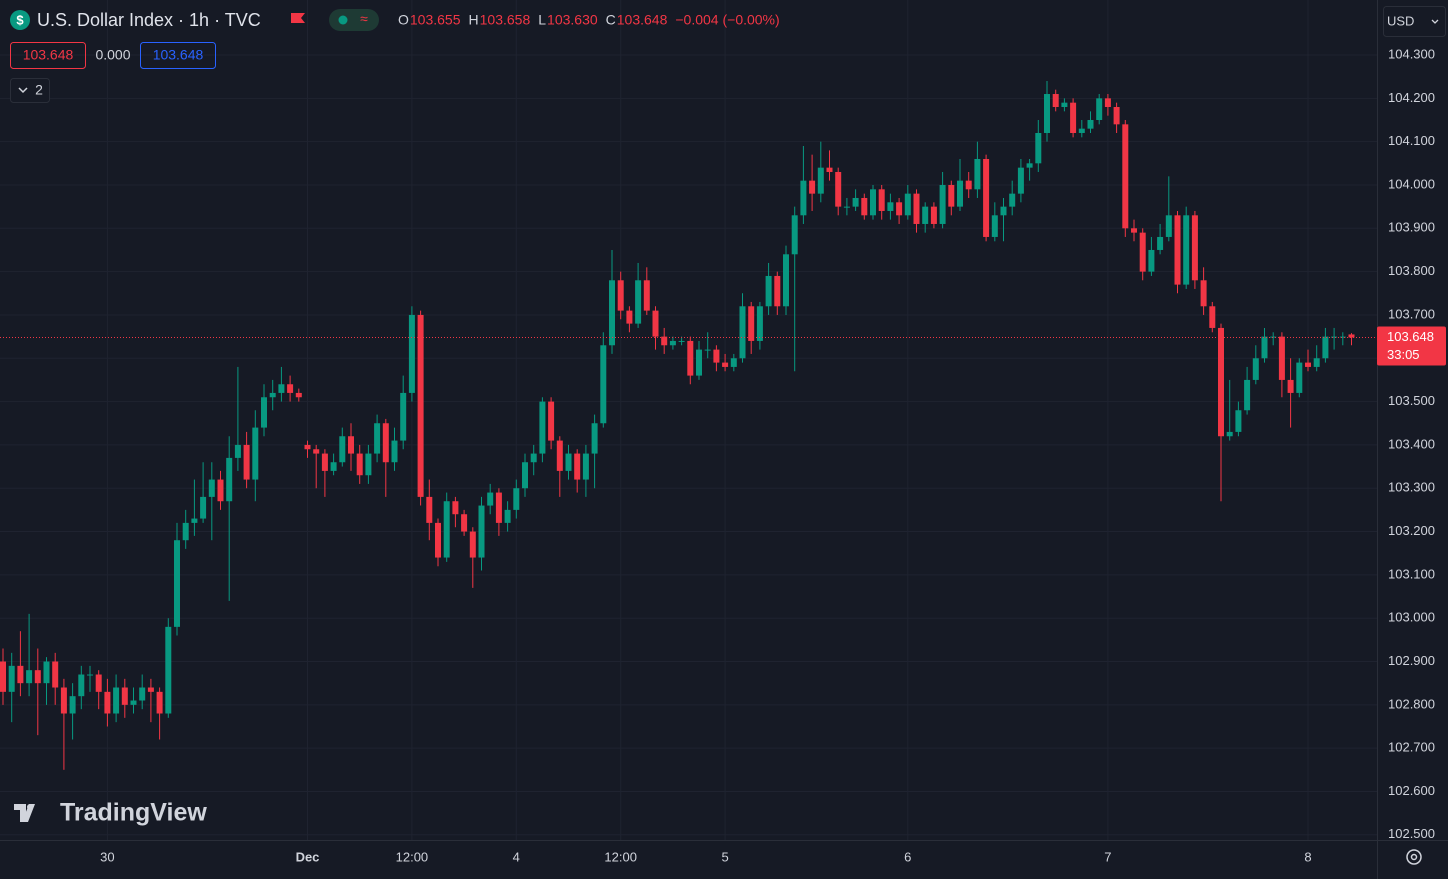 This screenshot has width=1448, height=879. I want to click on y-tick-label: 104.300, so click(1411, 53).